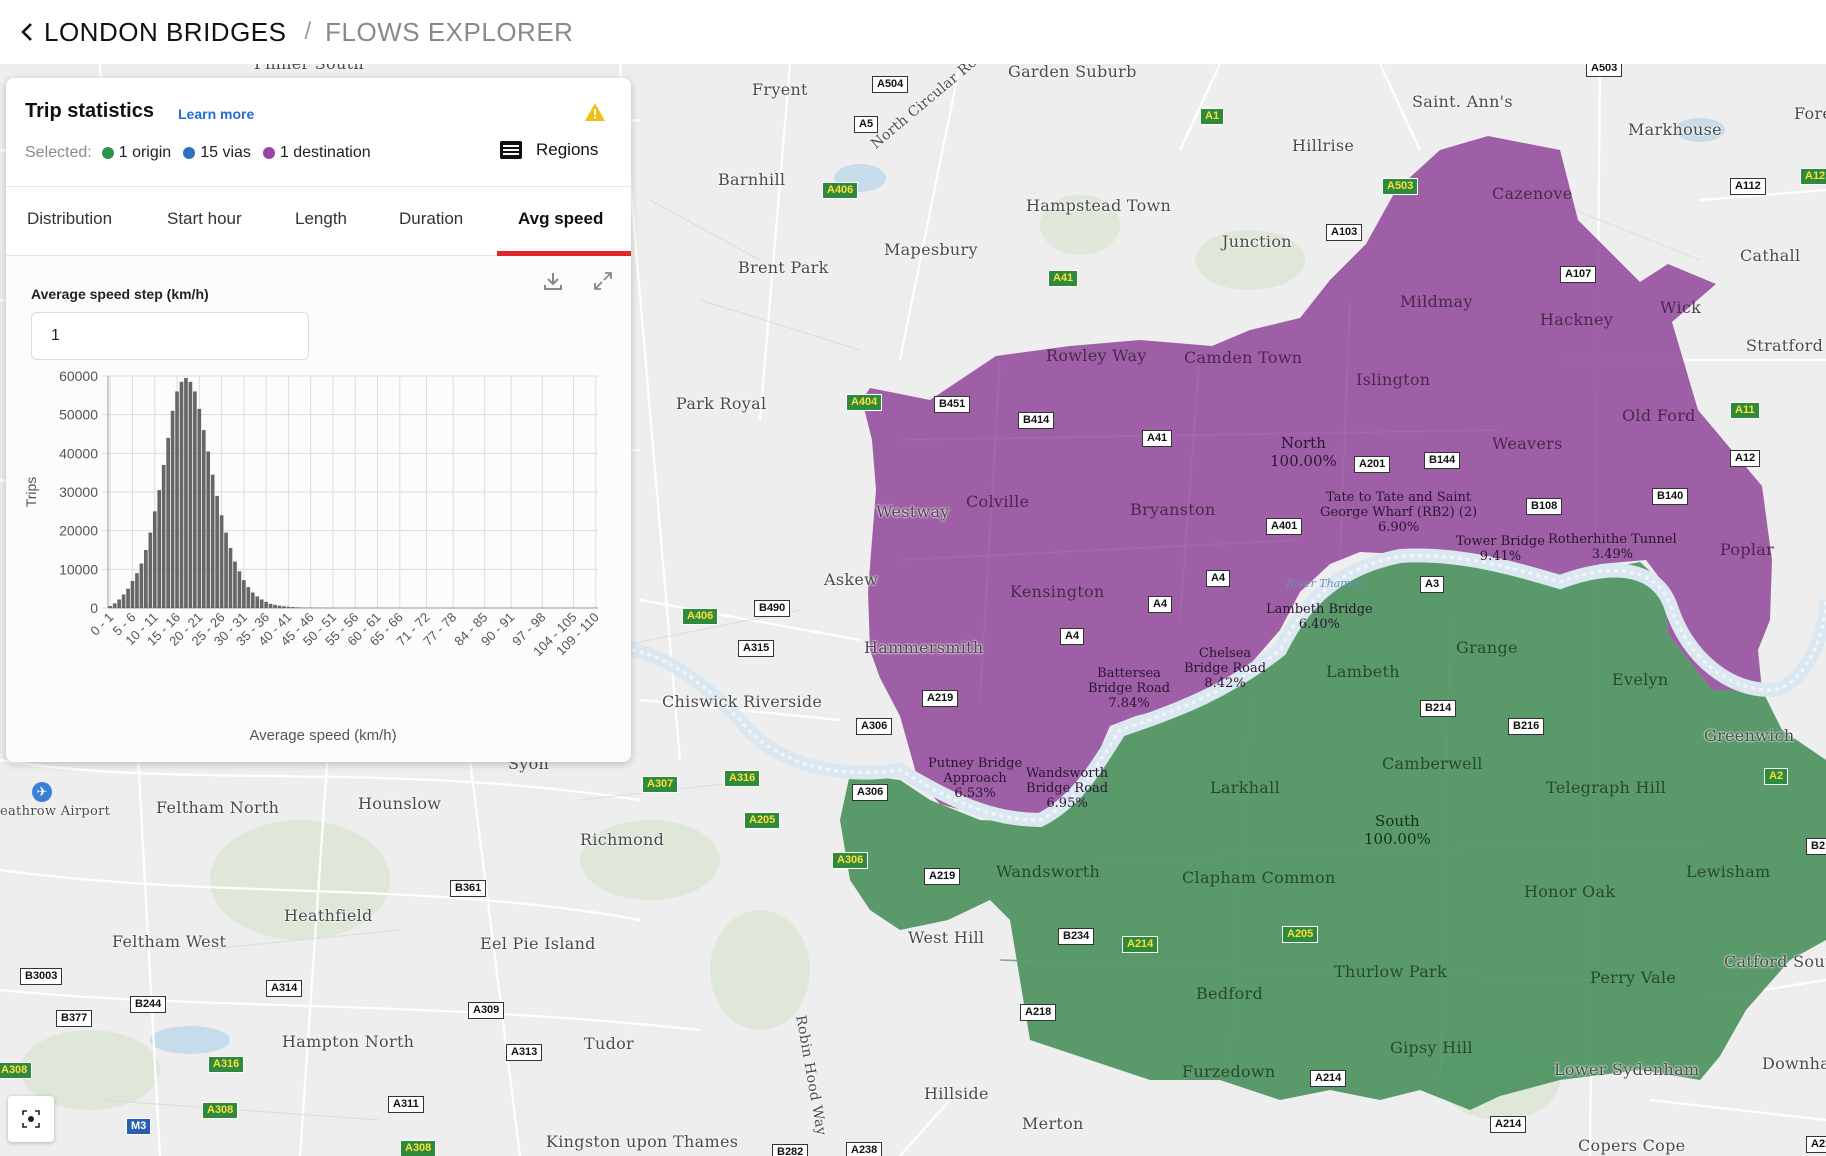  What do you see at coordinates (78, 569) in the screenshot?
I see `y-tick-label: 10000` at bounding box center [78, 569].